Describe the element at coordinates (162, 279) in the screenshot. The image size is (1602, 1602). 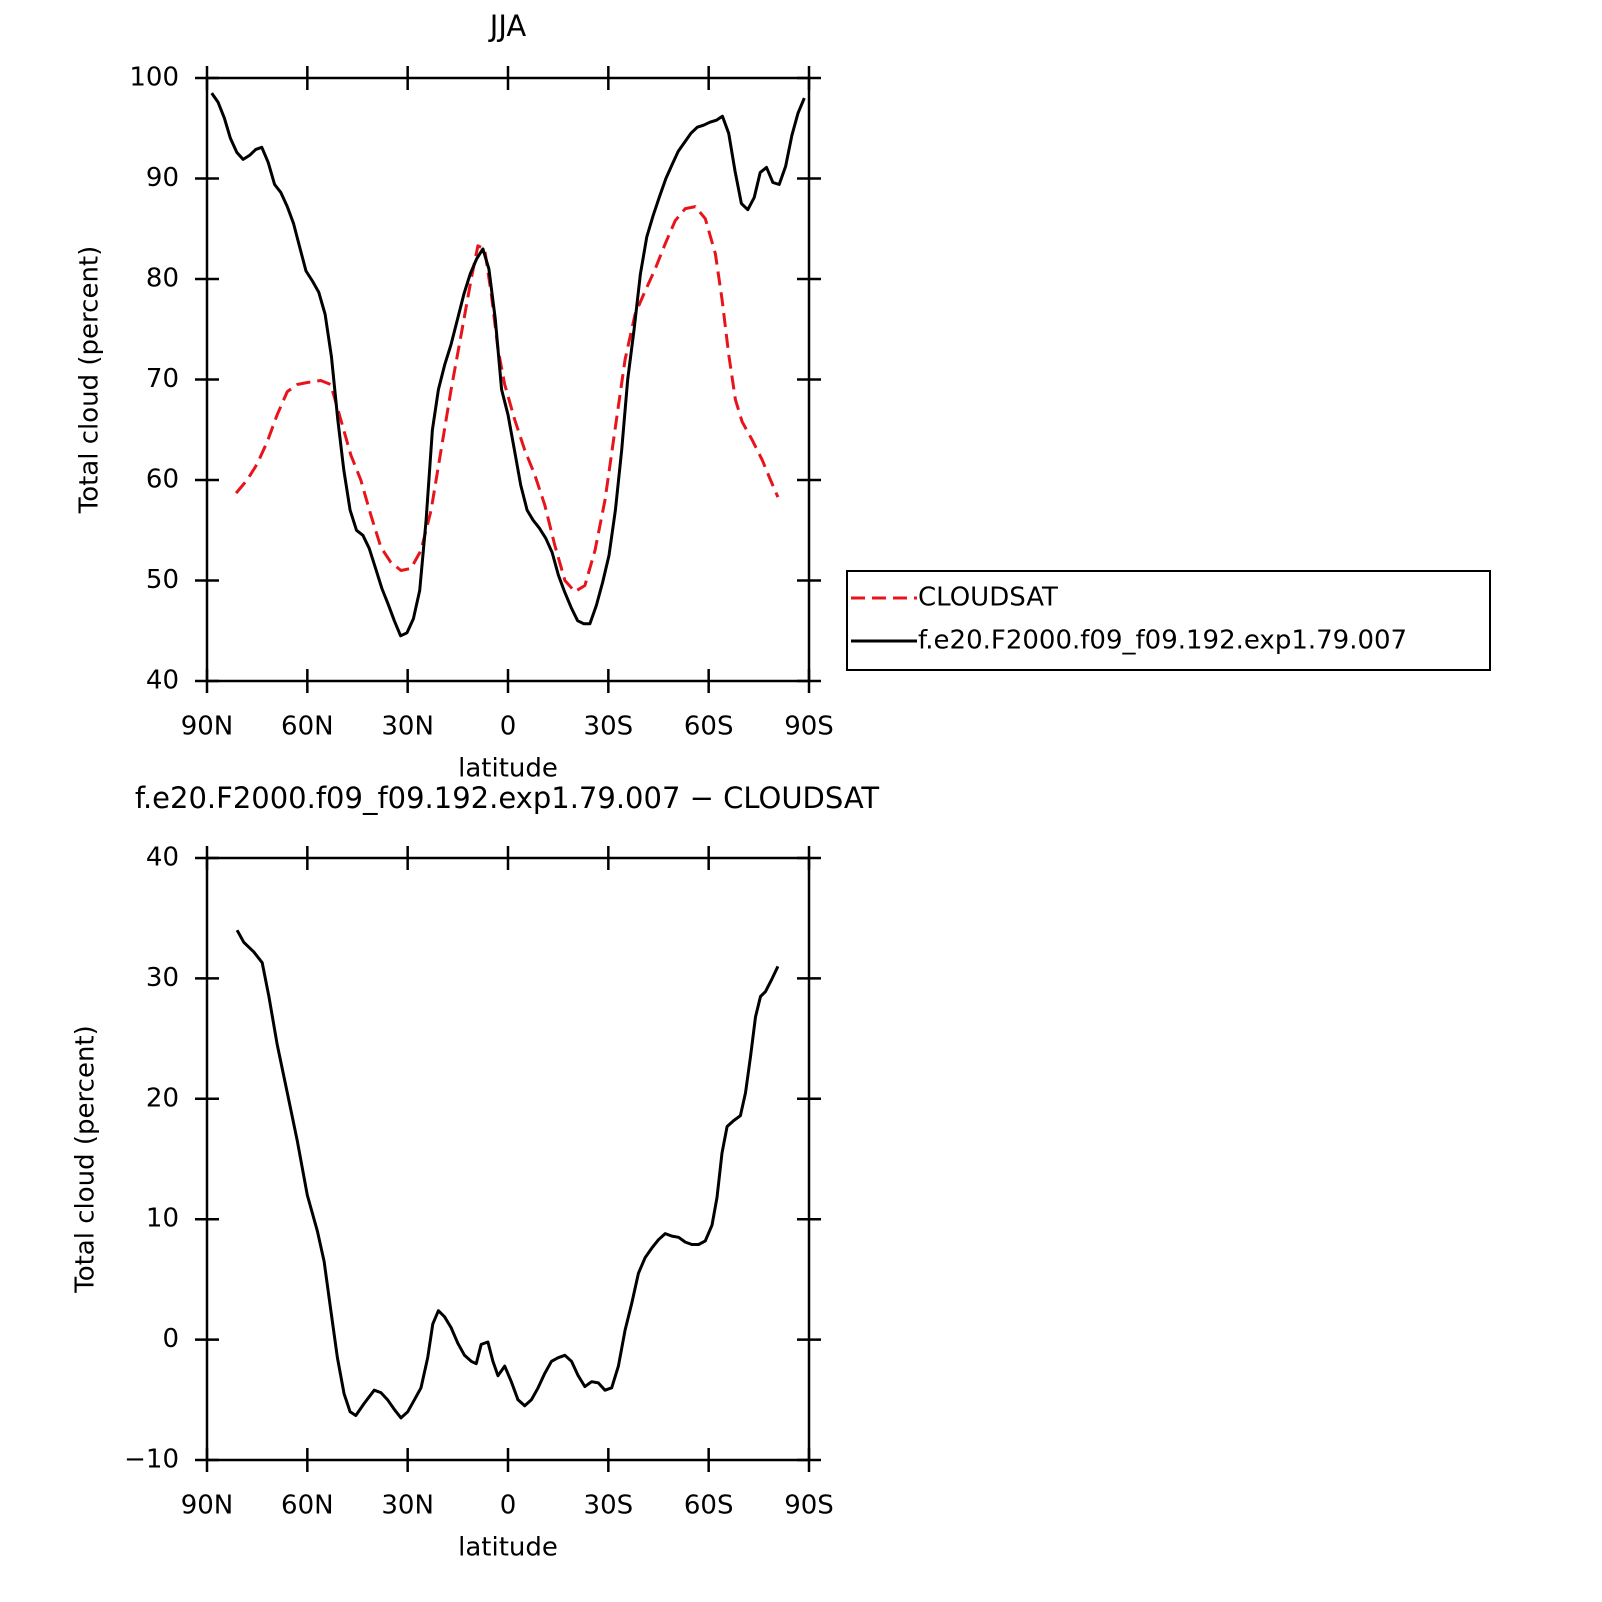
I see `y-tick-label: 80` at that location.